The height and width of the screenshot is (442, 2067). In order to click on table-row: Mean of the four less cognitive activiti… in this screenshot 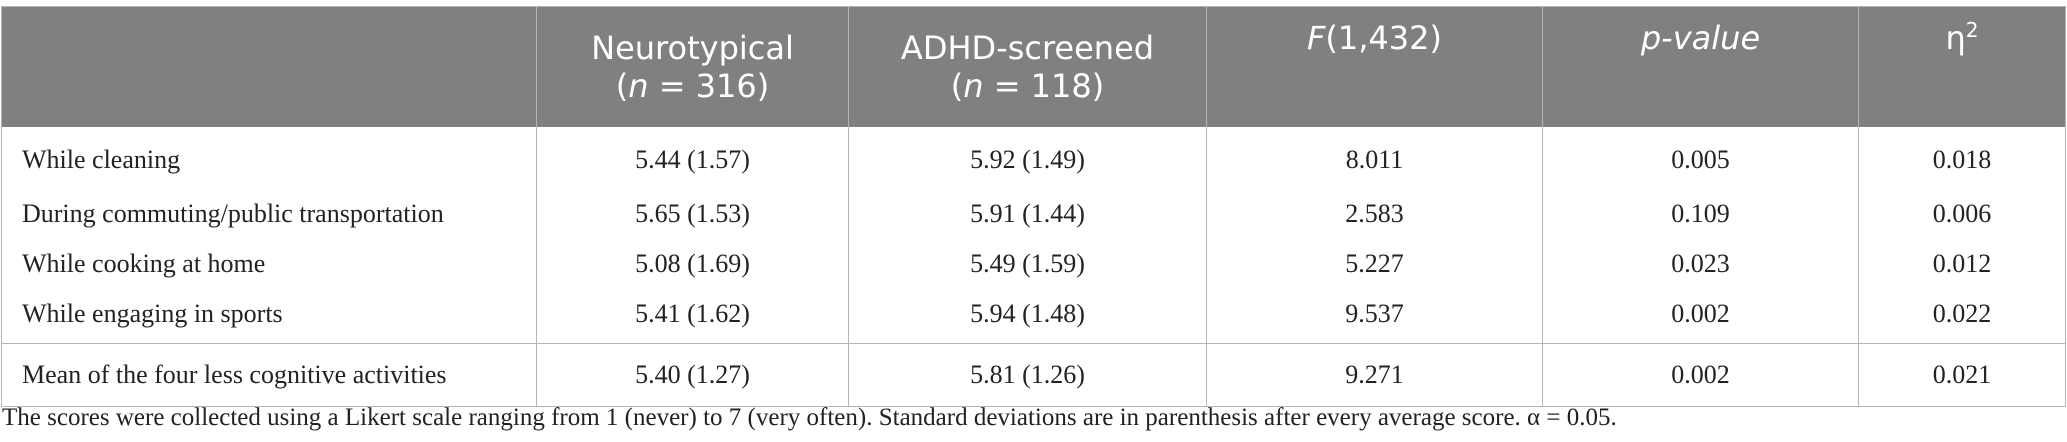, I will do `click(1033, 375)`.